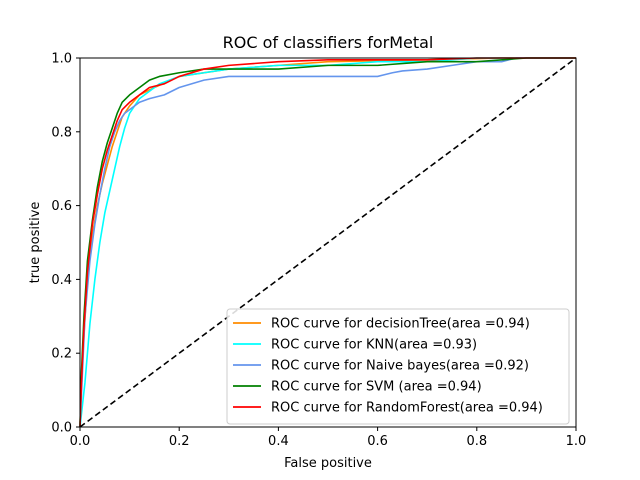 The height and width of the screenshot is (480, 640). What do you see at coordinates (61, 428) in the screenshot?
I see `y-tick-label: 0.0` at bounding box center [61, 428].